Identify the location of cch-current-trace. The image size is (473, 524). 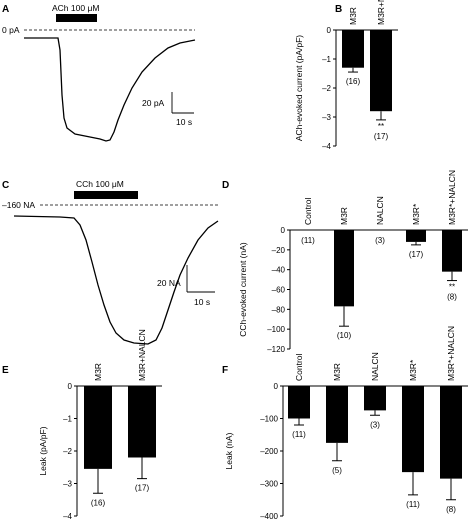
(116, 280).